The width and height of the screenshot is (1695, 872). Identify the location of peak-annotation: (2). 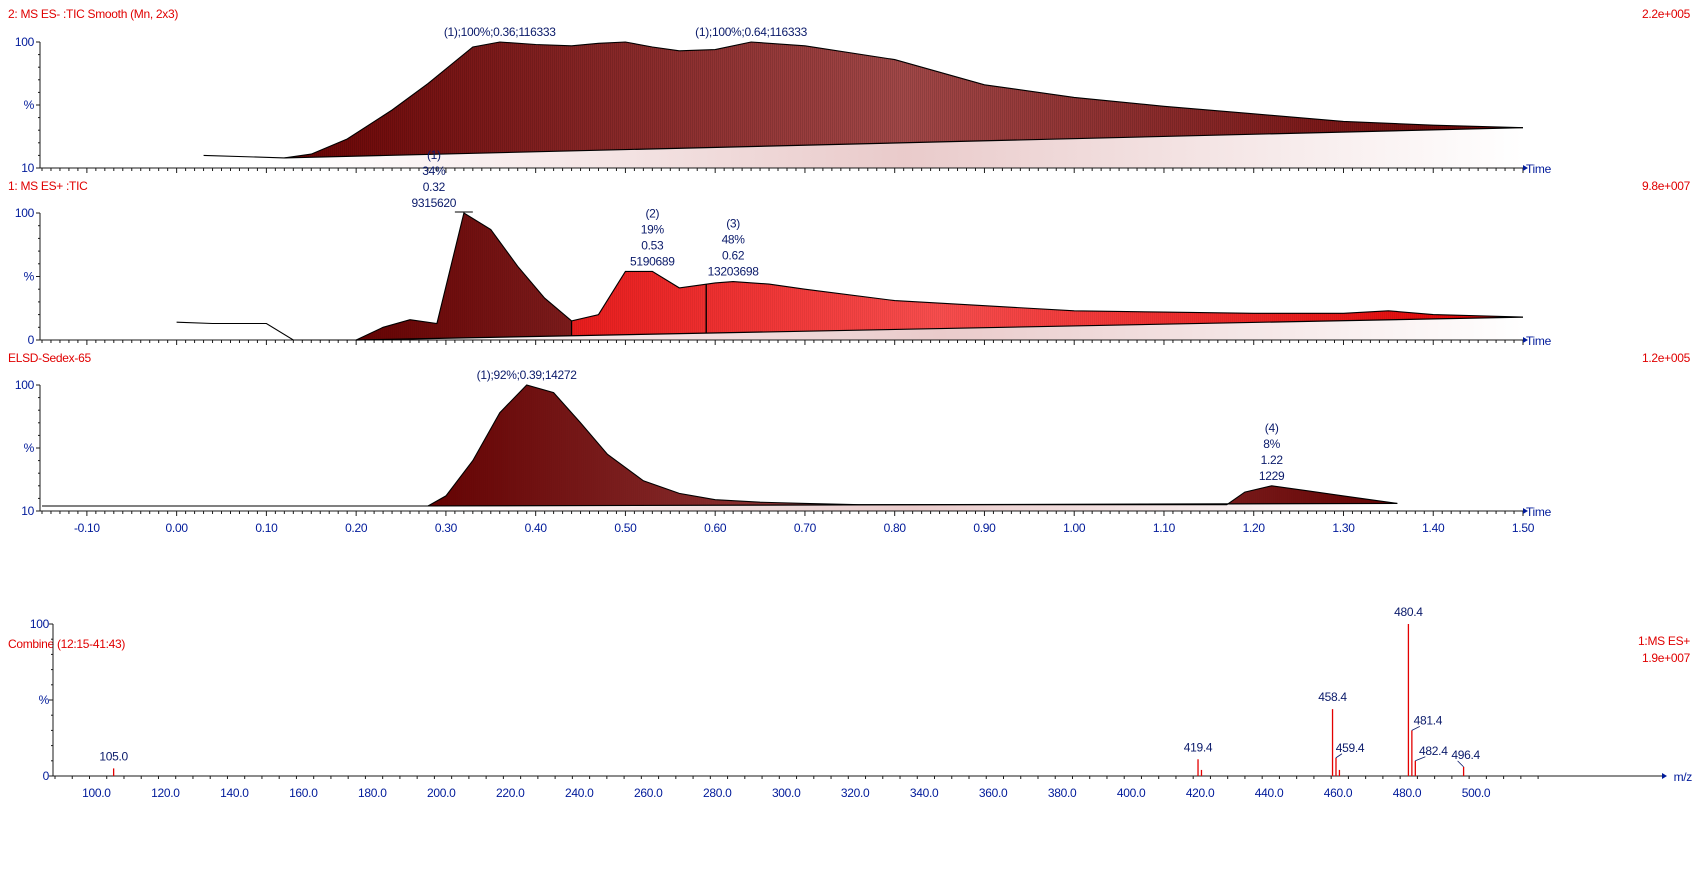
(652, 213).